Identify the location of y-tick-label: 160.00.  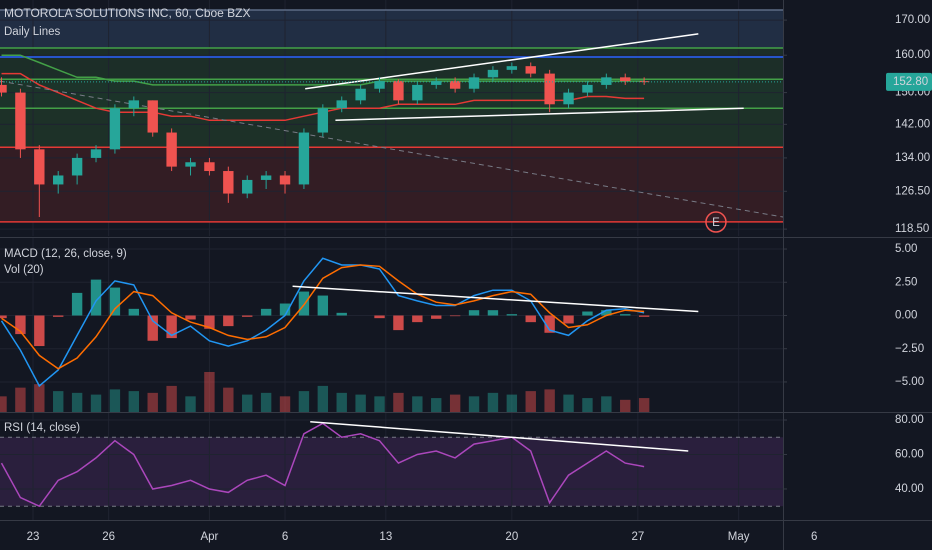
(912, 55).